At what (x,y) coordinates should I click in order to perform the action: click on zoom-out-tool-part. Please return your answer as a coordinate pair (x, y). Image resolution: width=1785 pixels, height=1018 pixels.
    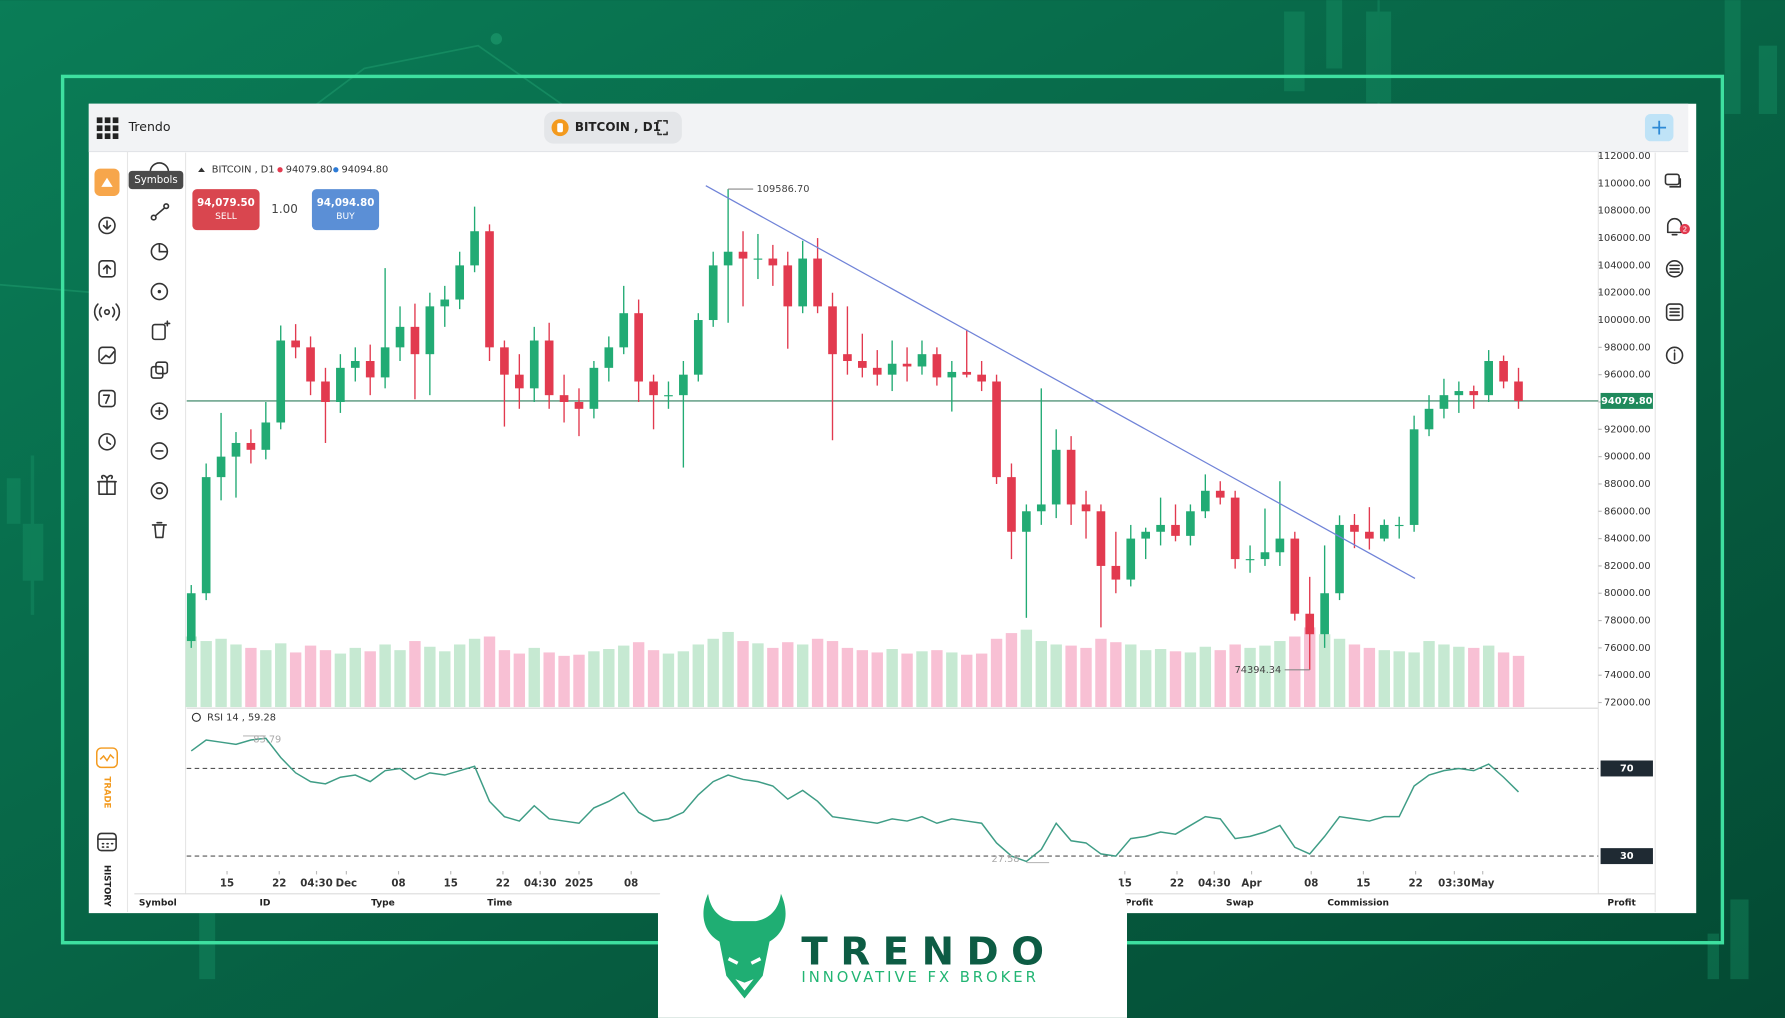
    Looking at the image, I should click on (159, 451).